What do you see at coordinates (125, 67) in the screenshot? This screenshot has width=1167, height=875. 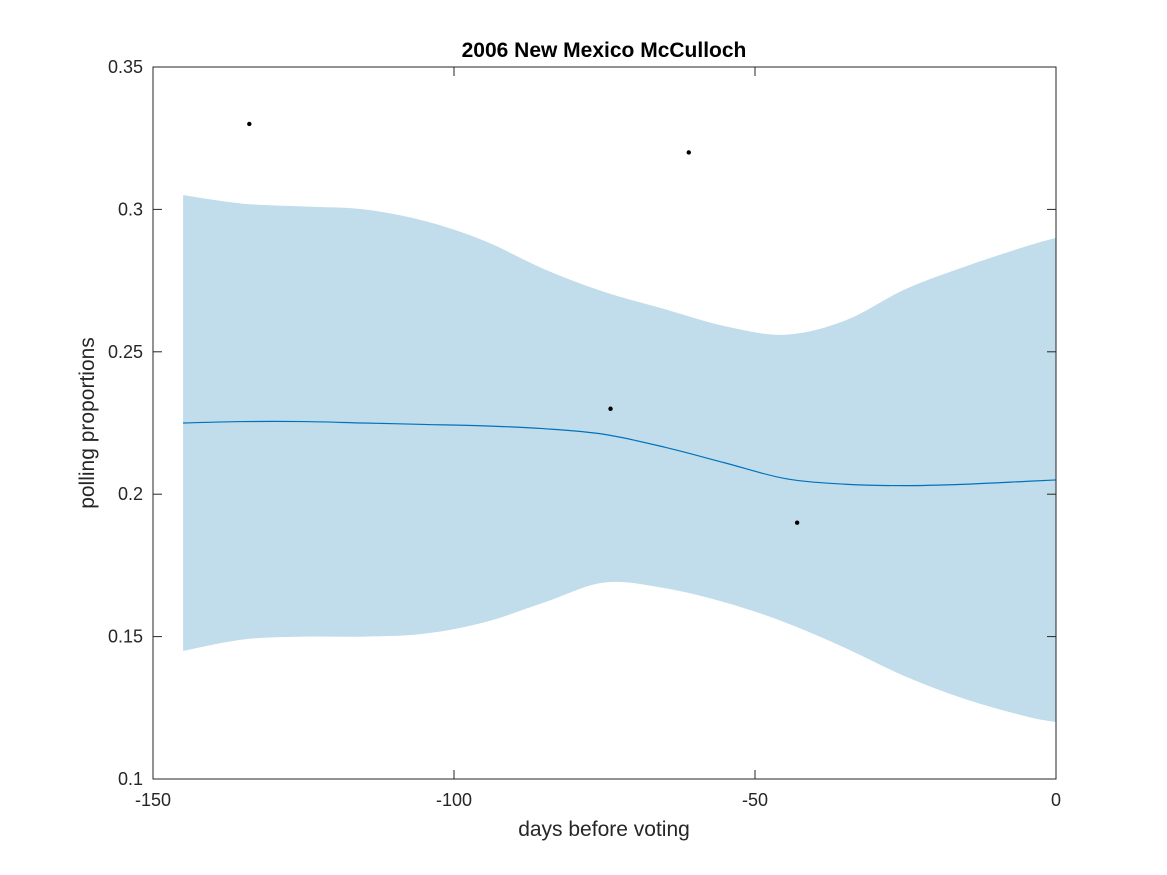 I see `y-tick-label: 0.35` at bounding box center [125, 67].